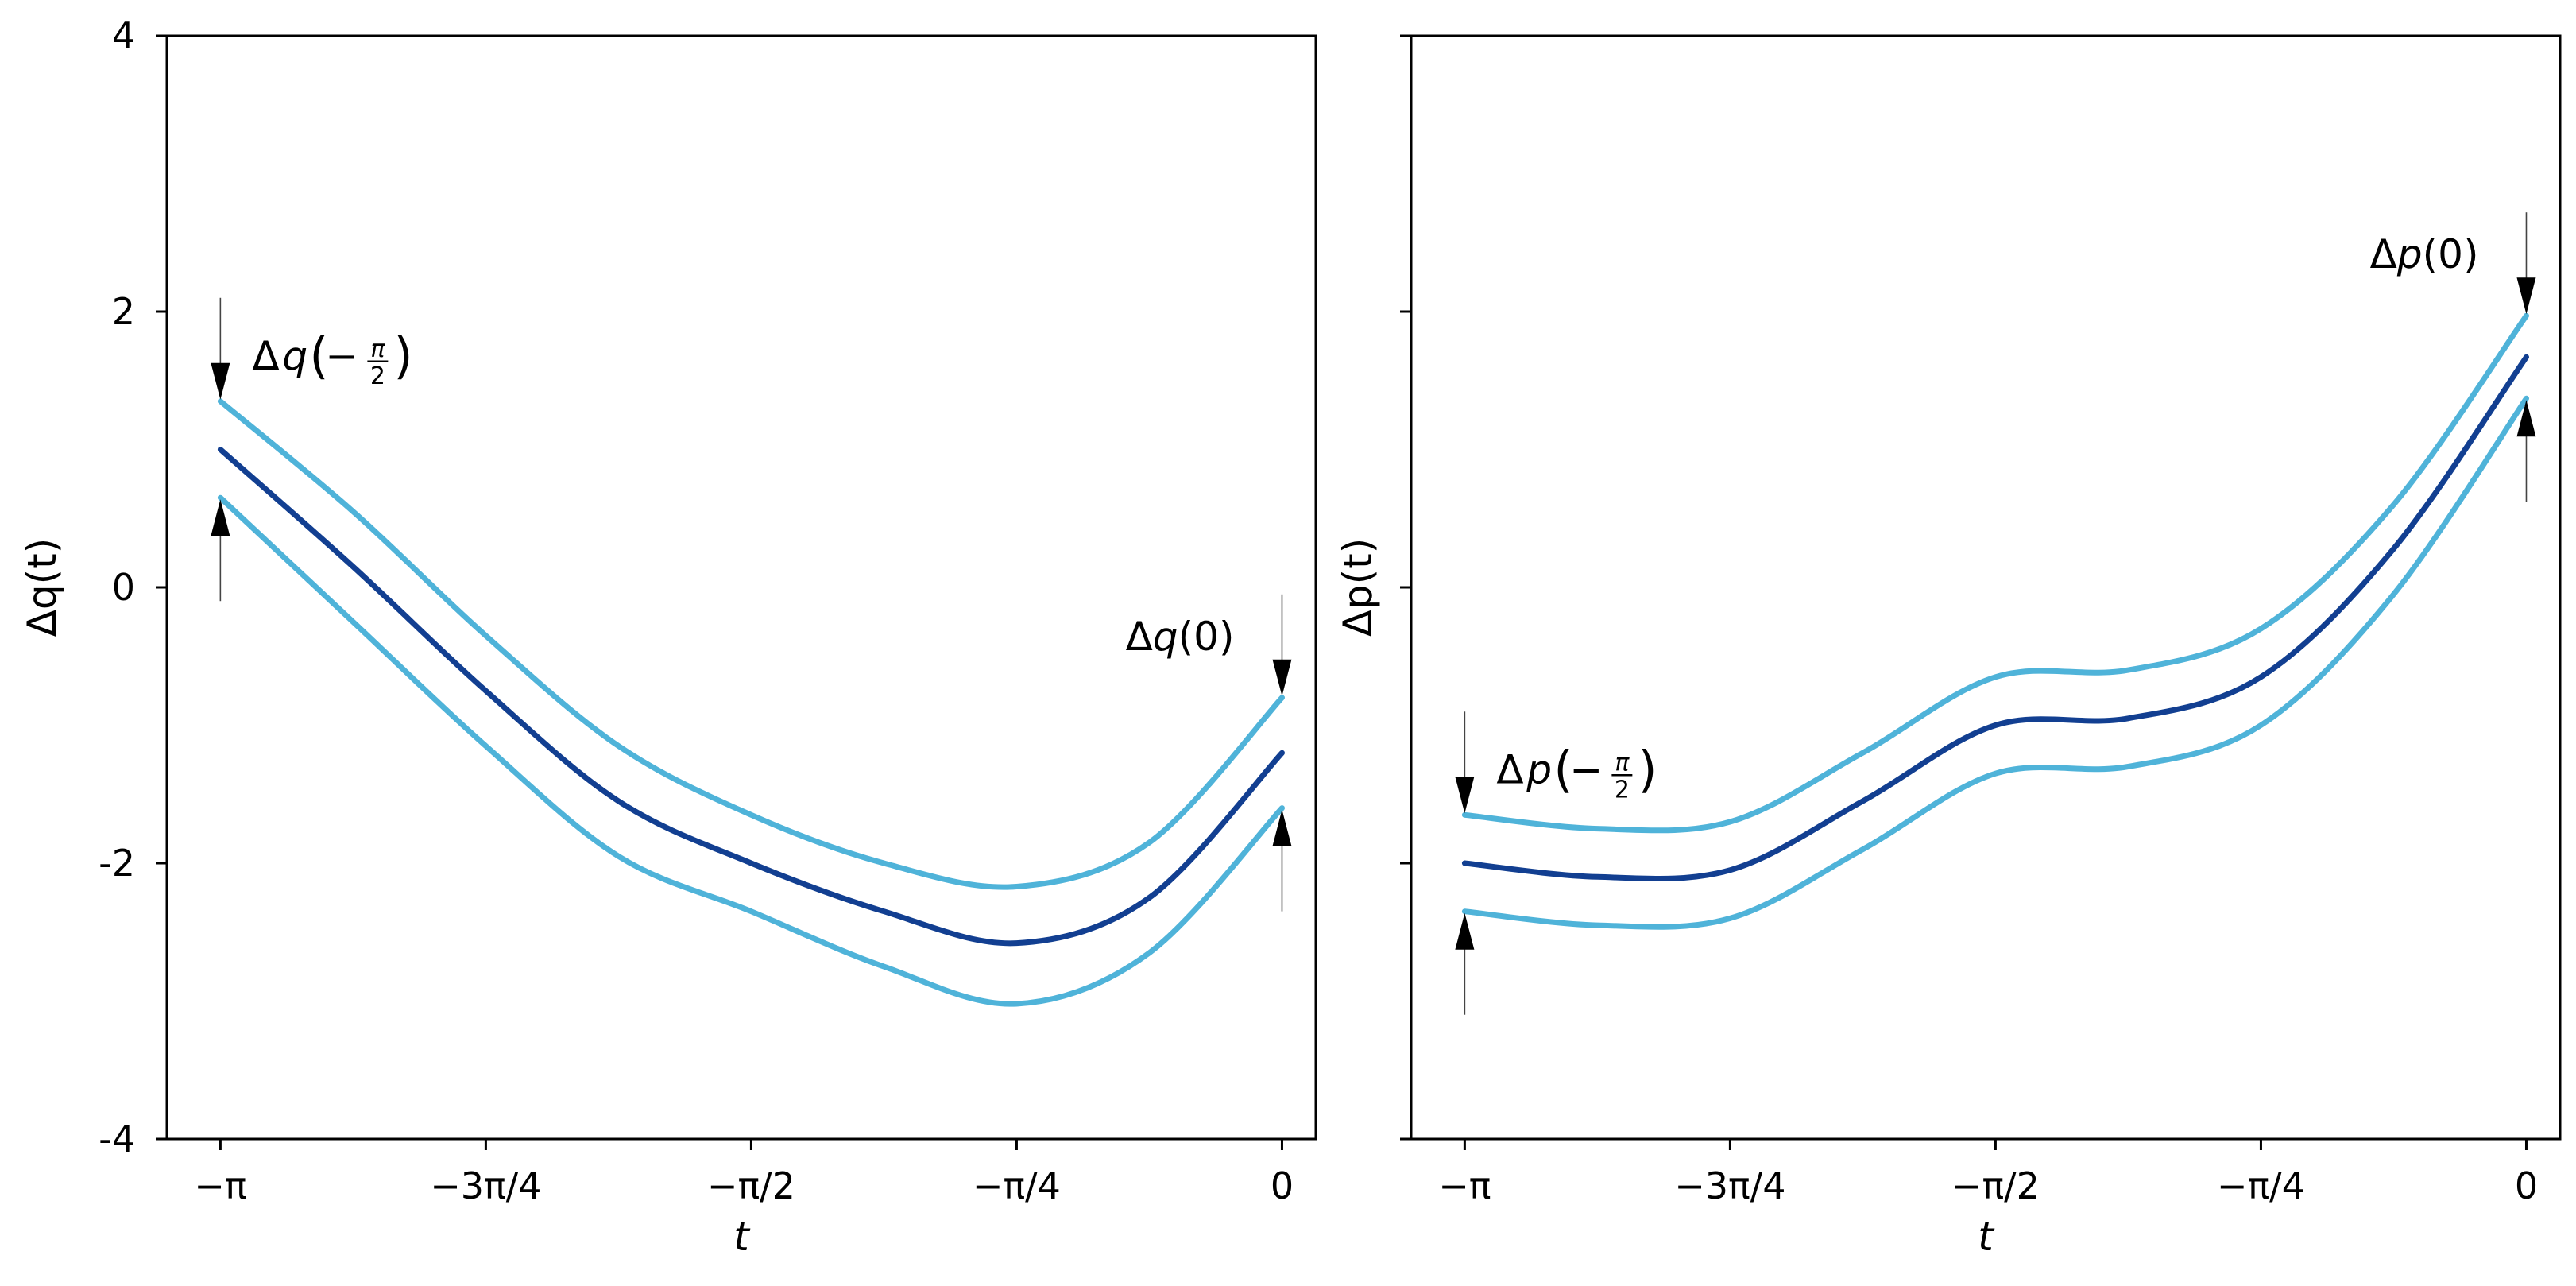  What do you see at coordinates (1358, 587) in the screenshot?
I see `delta-p-y-axis-label: Δp(t)` at bounding box center [1358, 587].